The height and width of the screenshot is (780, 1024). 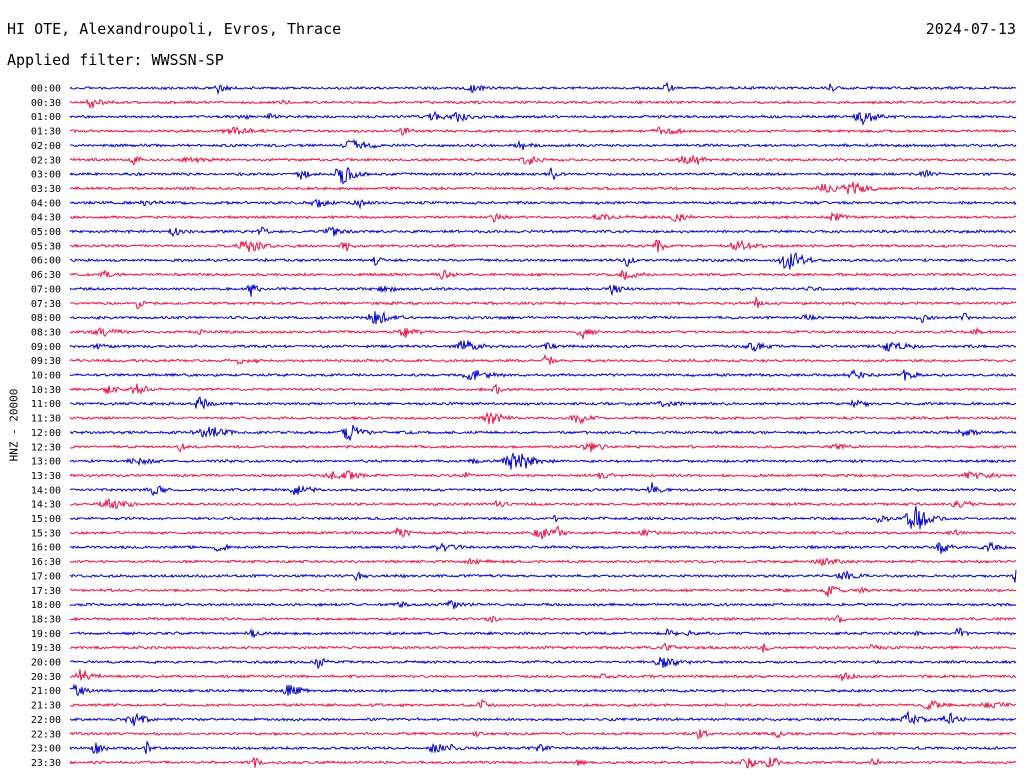 I want to click on row-time-label: 12:00, so click(x=46, y=433).